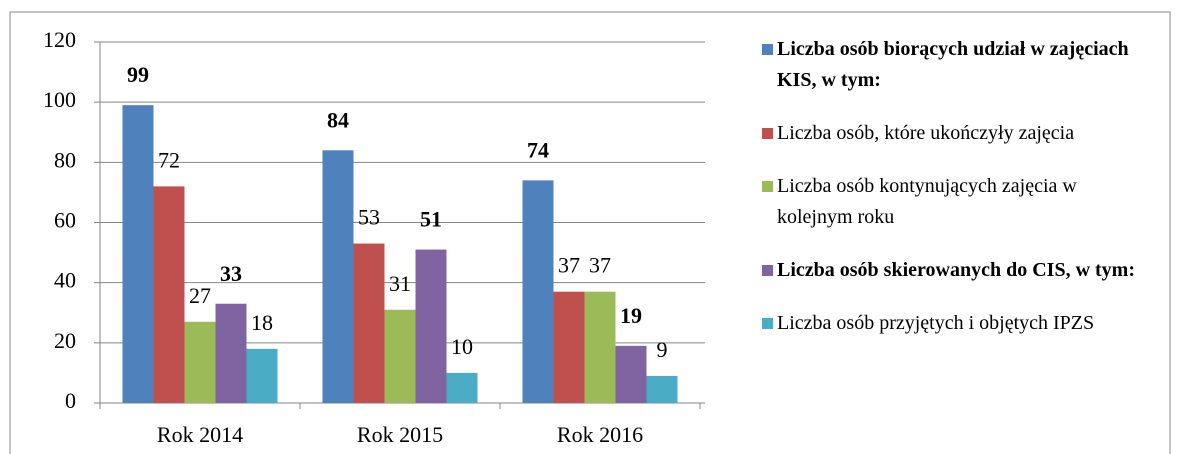  I want to click on legend-item: Liczba osób przyjętych i objętych IPZS, so click(957, 323).